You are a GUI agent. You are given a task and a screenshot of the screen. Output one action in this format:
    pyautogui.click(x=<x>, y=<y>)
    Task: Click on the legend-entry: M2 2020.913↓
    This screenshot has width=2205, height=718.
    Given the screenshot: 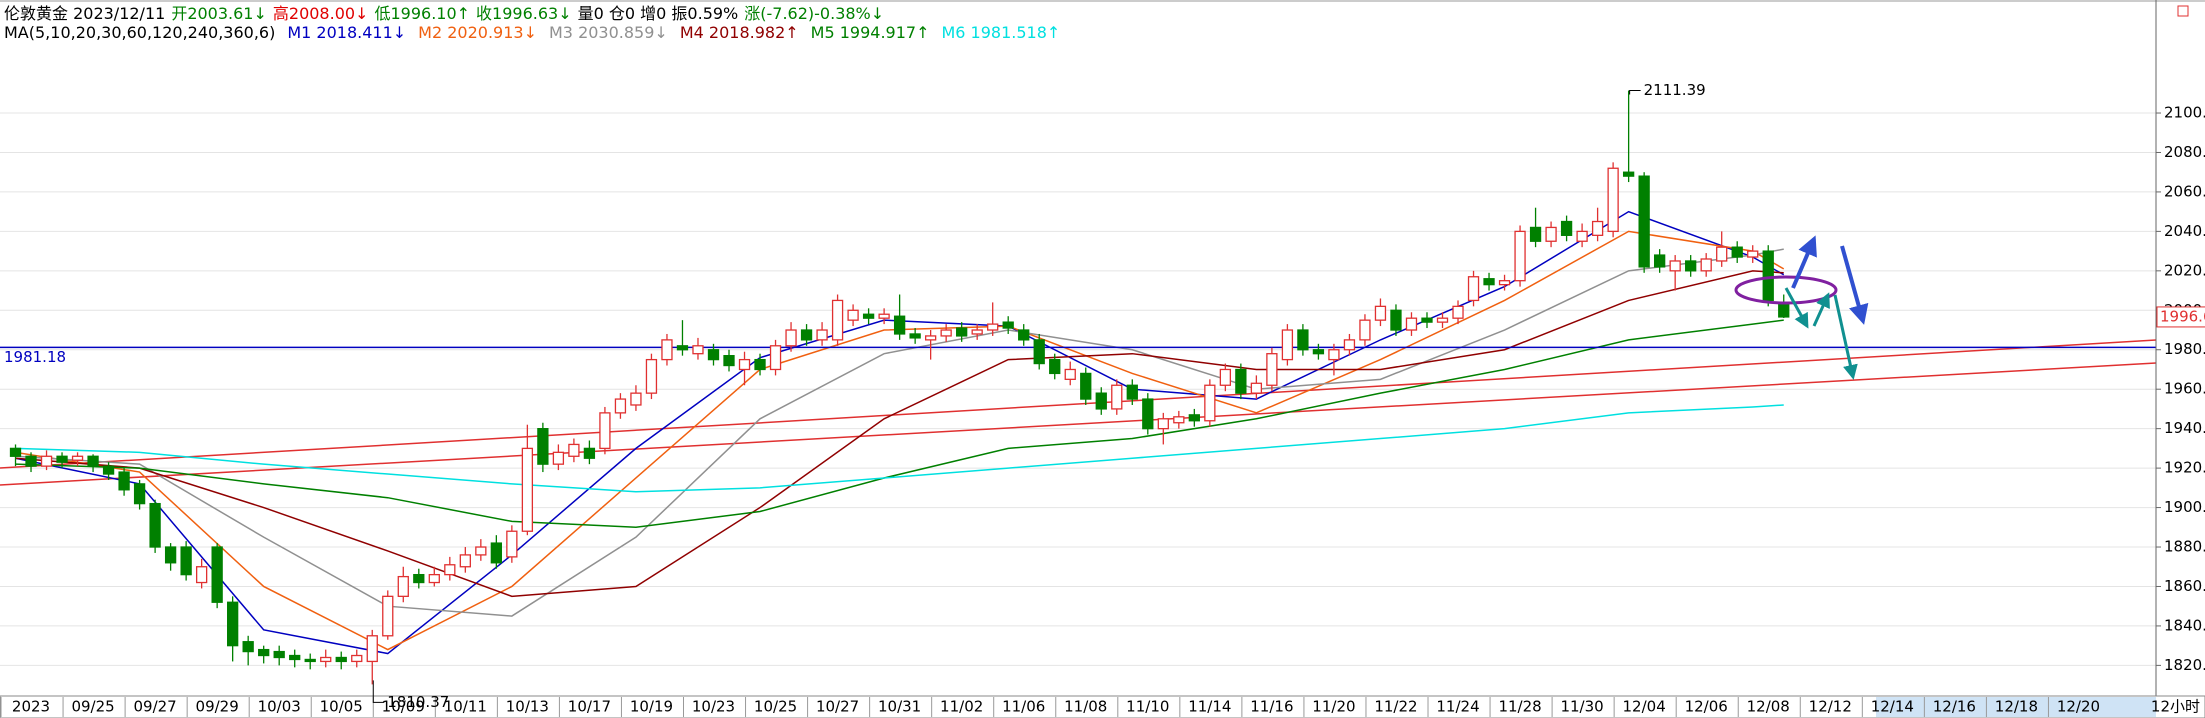 What is the action you would take?
    pyautogui.click(x=477, y=32)
    